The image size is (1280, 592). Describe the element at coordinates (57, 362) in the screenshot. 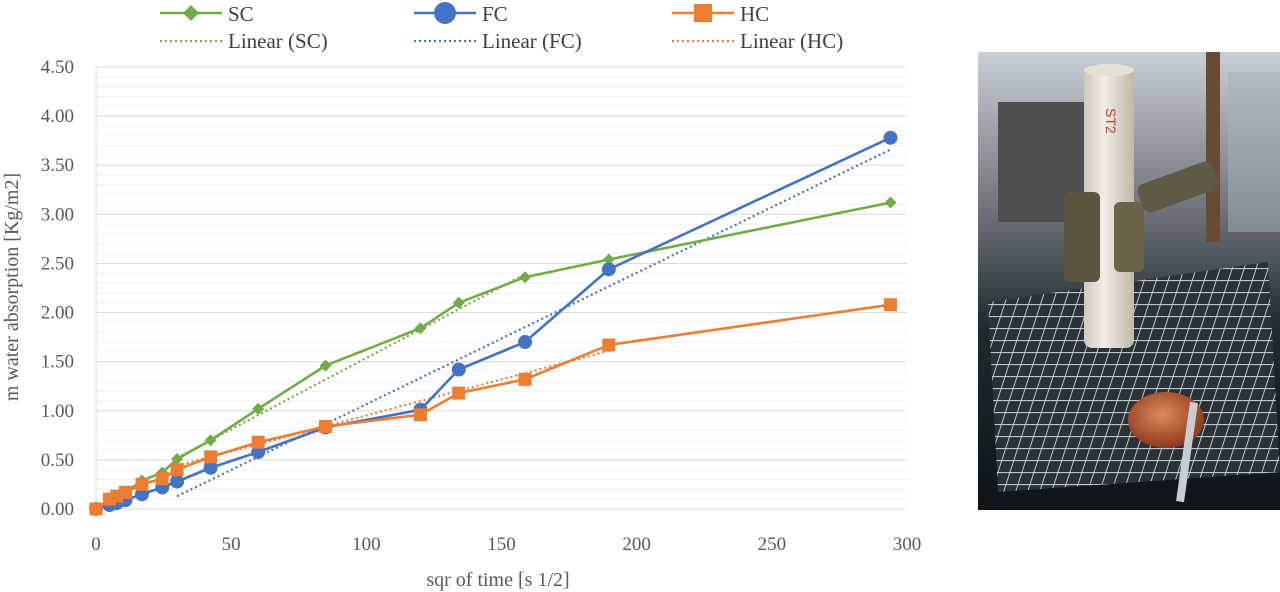

I see `y-tick-label: 1.50` at that location.